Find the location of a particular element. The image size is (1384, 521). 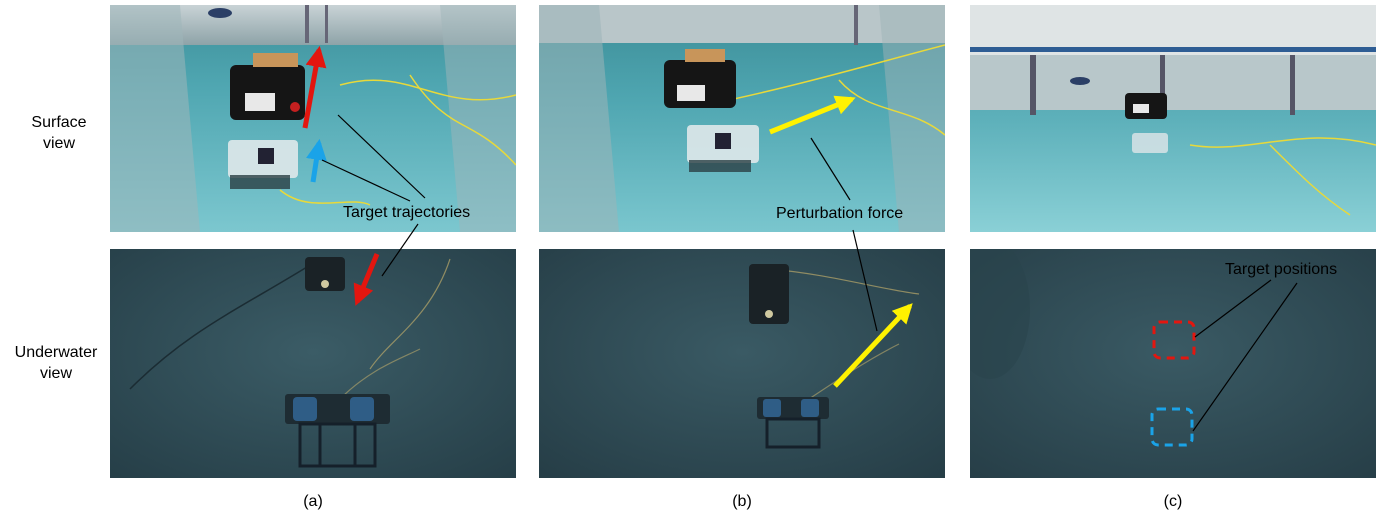

caption-b: (b) is located at coordinates (742, 501).